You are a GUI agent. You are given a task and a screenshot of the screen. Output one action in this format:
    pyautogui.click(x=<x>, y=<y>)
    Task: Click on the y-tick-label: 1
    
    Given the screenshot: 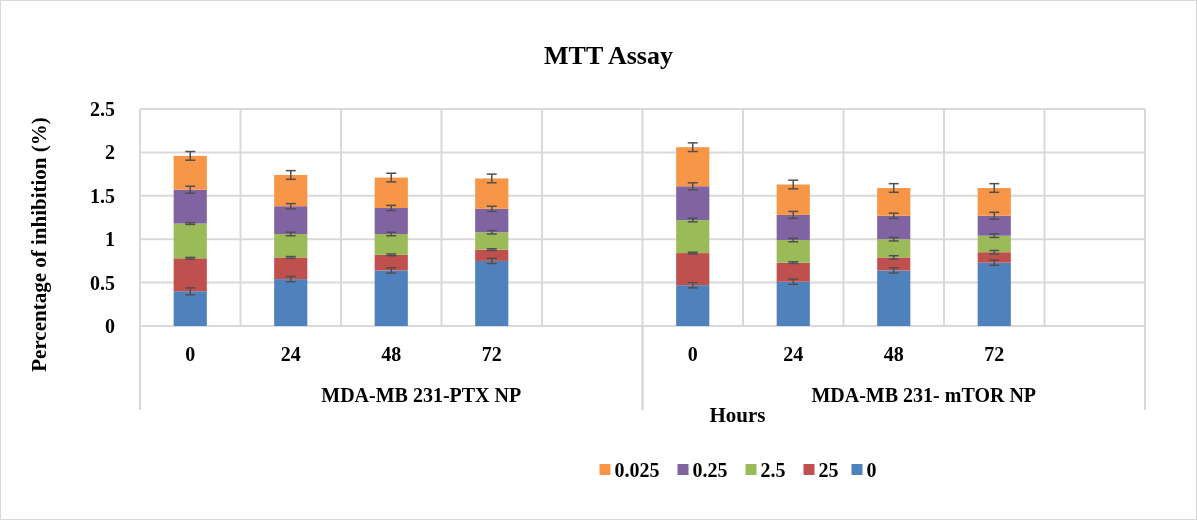 What is the action you would take?
    pyautogui.click(x=110, y=239)
    